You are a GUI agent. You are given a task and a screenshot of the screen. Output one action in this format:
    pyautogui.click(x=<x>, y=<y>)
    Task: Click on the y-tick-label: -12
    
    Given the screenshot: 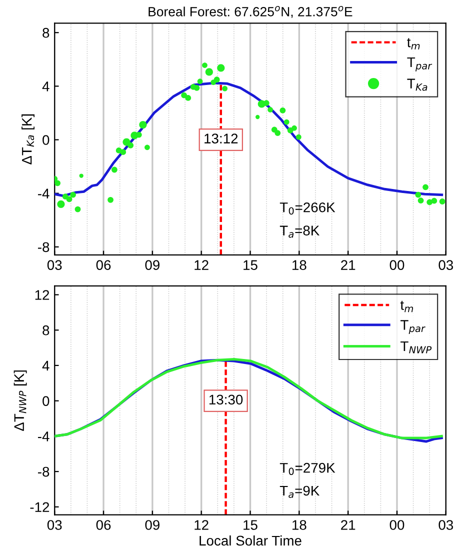 What is the action you would take?
    pyautogui.click(x=40, y=507)
    